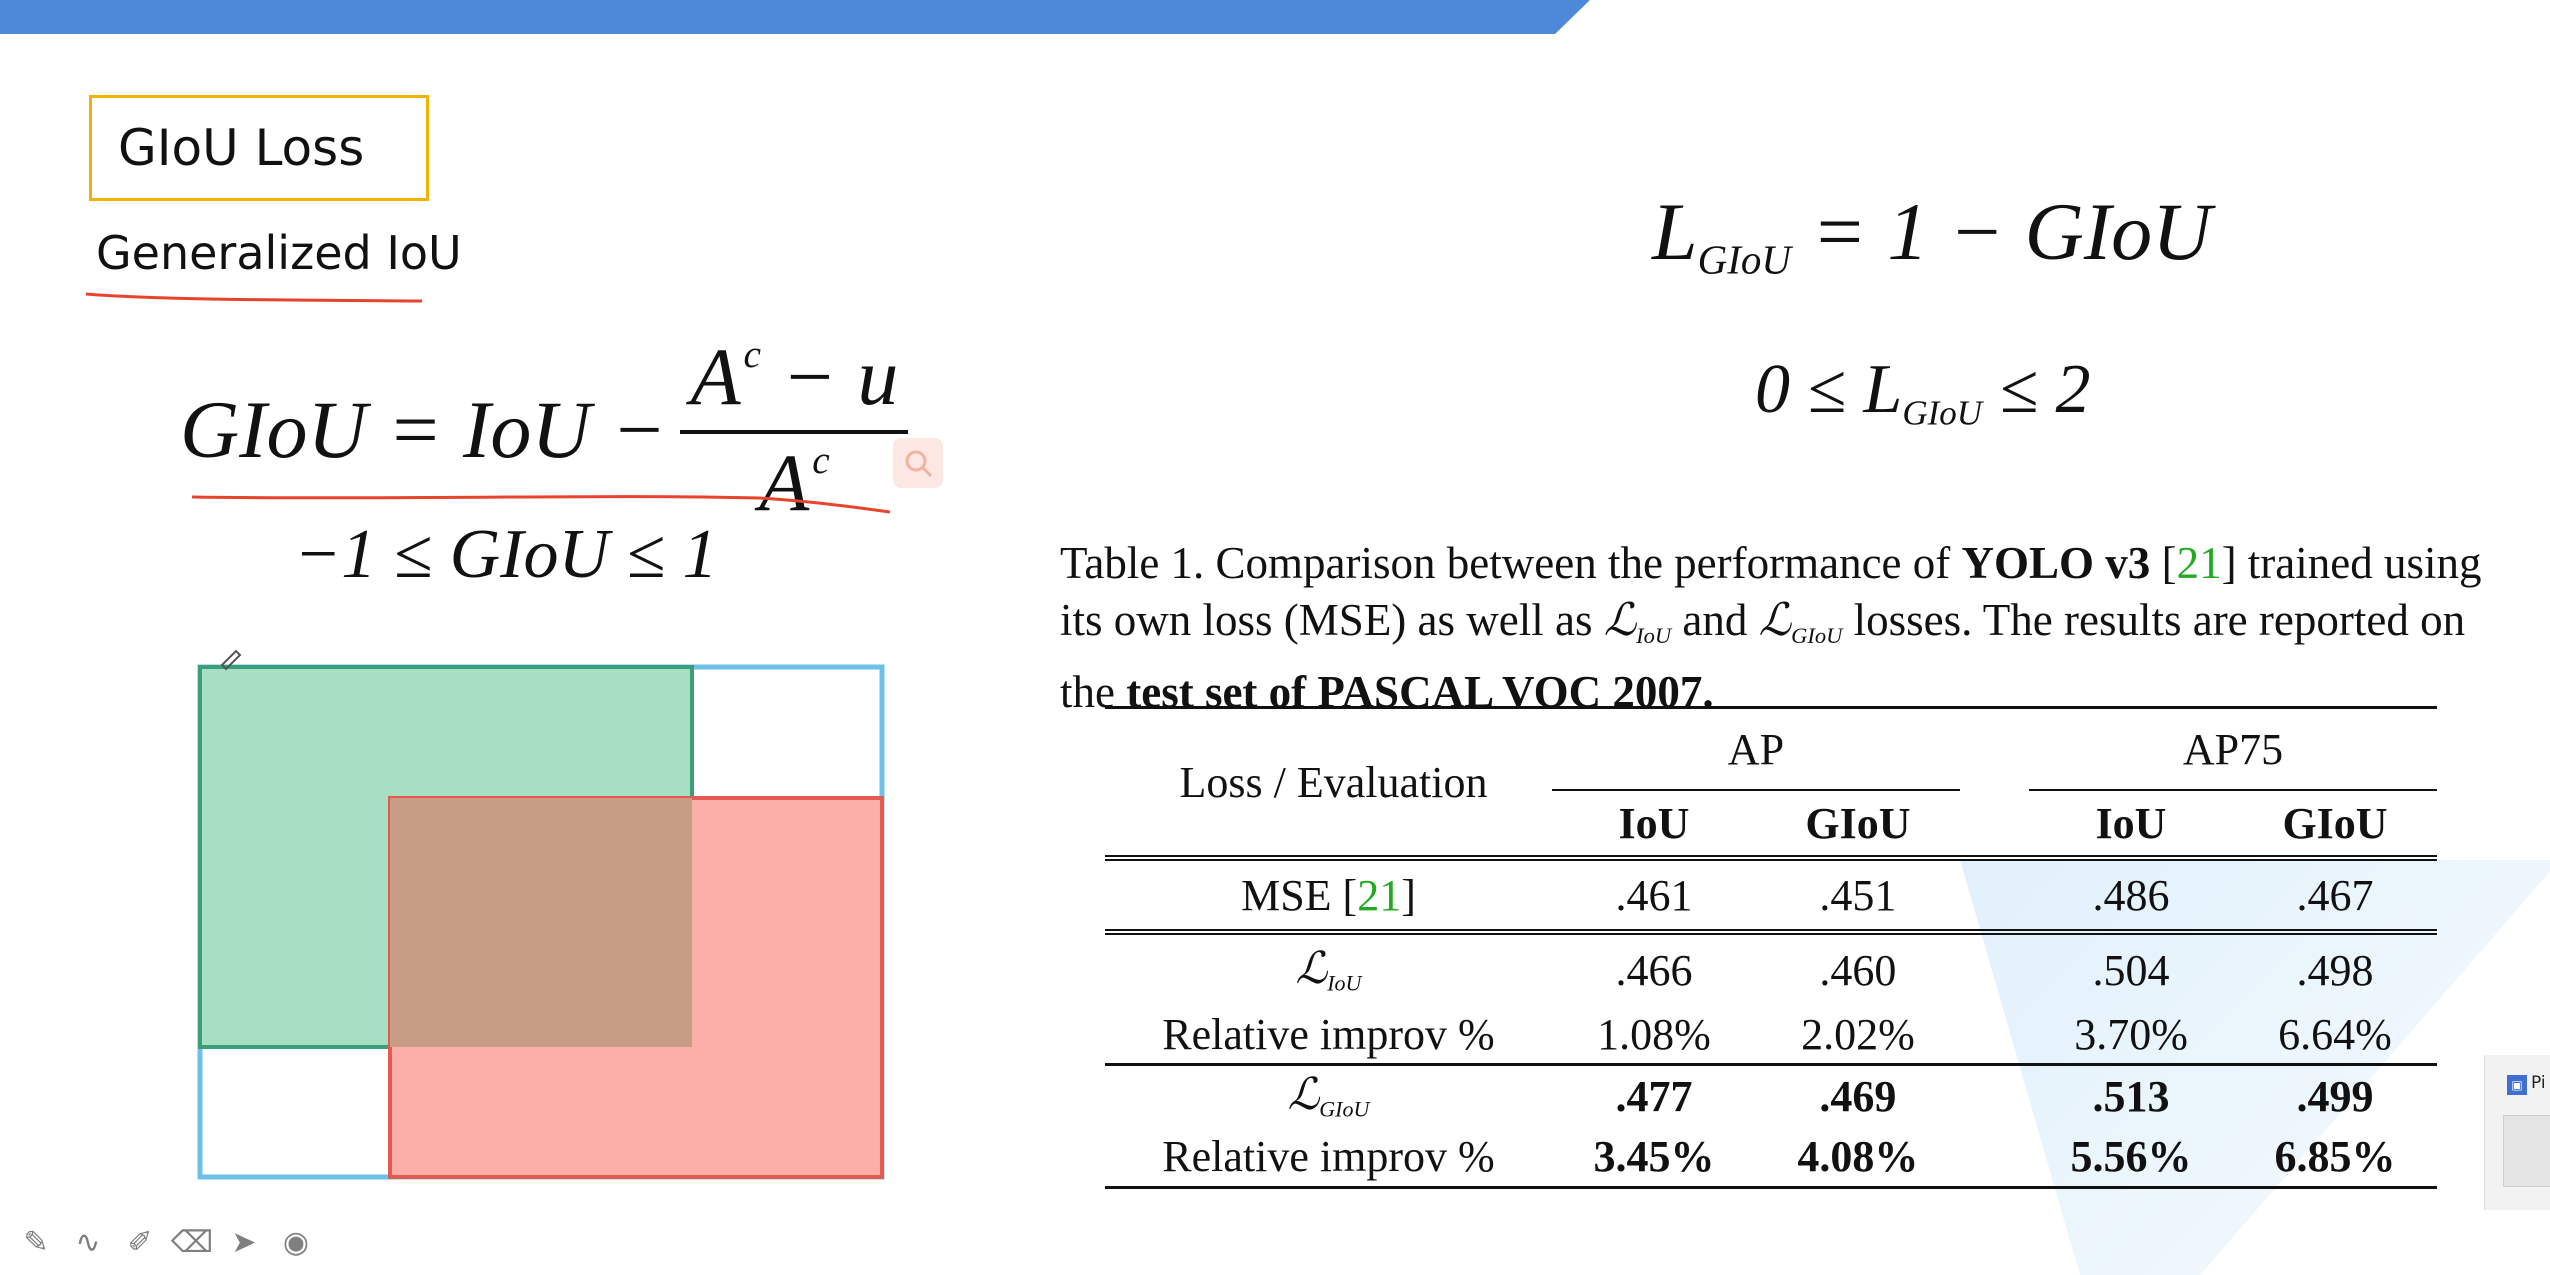  I want to click on header-ap-giou: GIoU, so click(1857, 823).